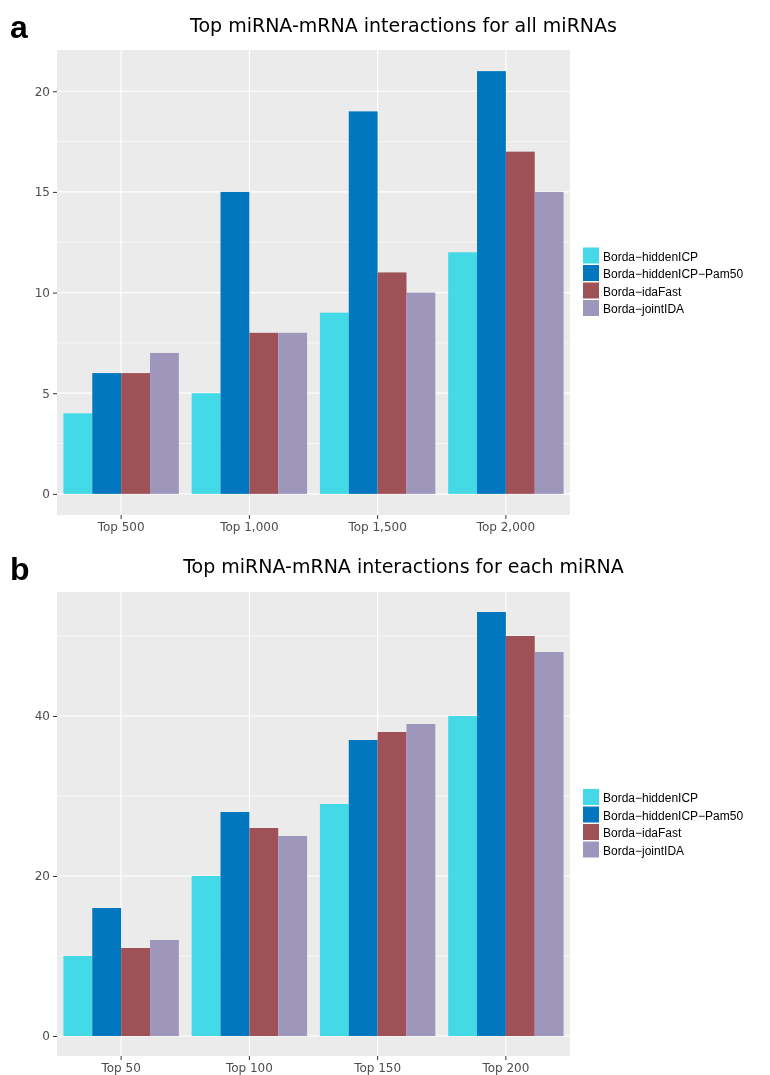  I want to click on x-tick-label: Top 200, so click(505, 1067).